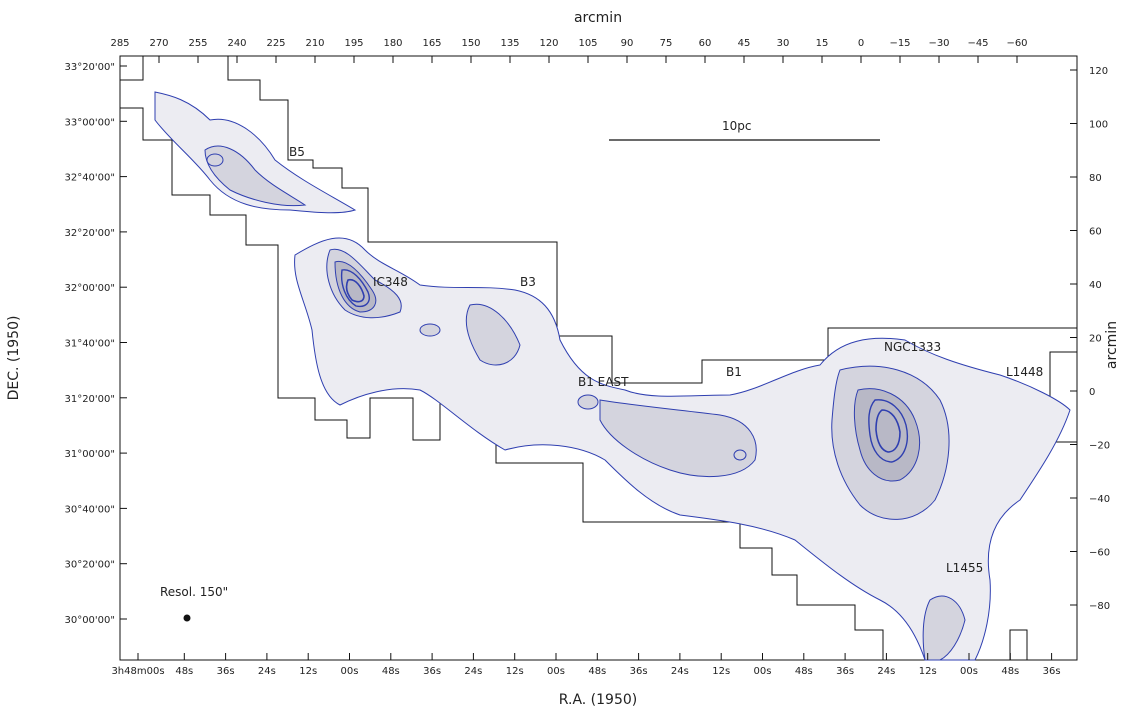 This screenshot has height=709, width=1125. Describe the element at coordinates (1099, 553) in the screenshot. I see `right-tick-label: −60` at that location.